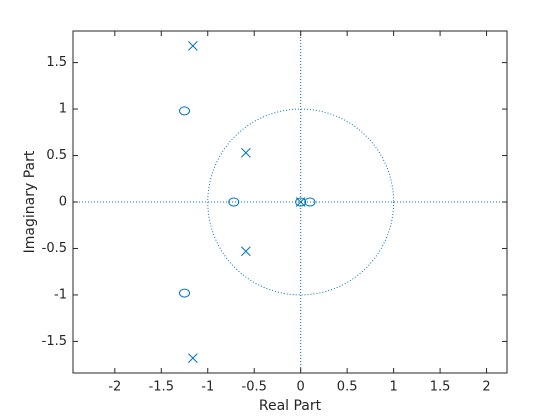 This screenshot has height=420, width=560. Describe the element at coordinates (63, 109) in the screenshot. I see `y-tick-label: 1` at that location.